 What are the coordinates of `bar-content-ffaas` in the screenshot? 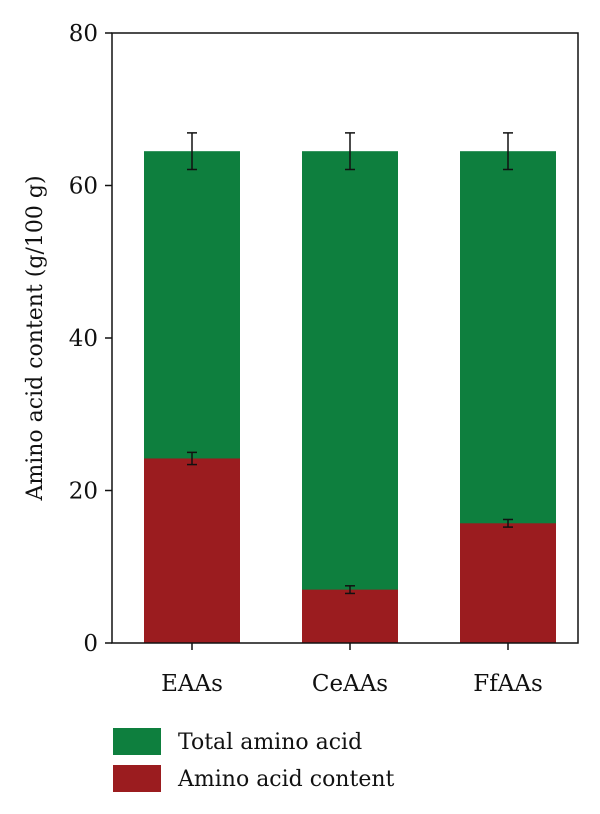 It's located at (508, 583).